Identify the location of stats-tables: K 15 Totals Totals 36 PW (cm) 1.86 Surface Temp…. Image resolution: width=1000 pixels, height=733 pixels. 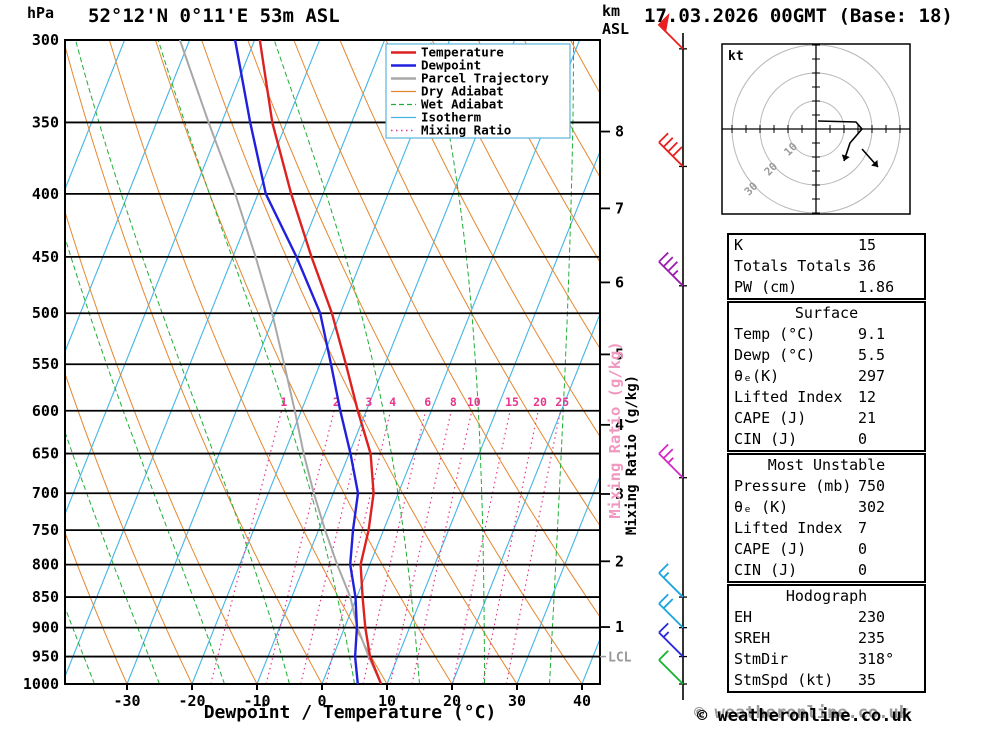
(826, 463).